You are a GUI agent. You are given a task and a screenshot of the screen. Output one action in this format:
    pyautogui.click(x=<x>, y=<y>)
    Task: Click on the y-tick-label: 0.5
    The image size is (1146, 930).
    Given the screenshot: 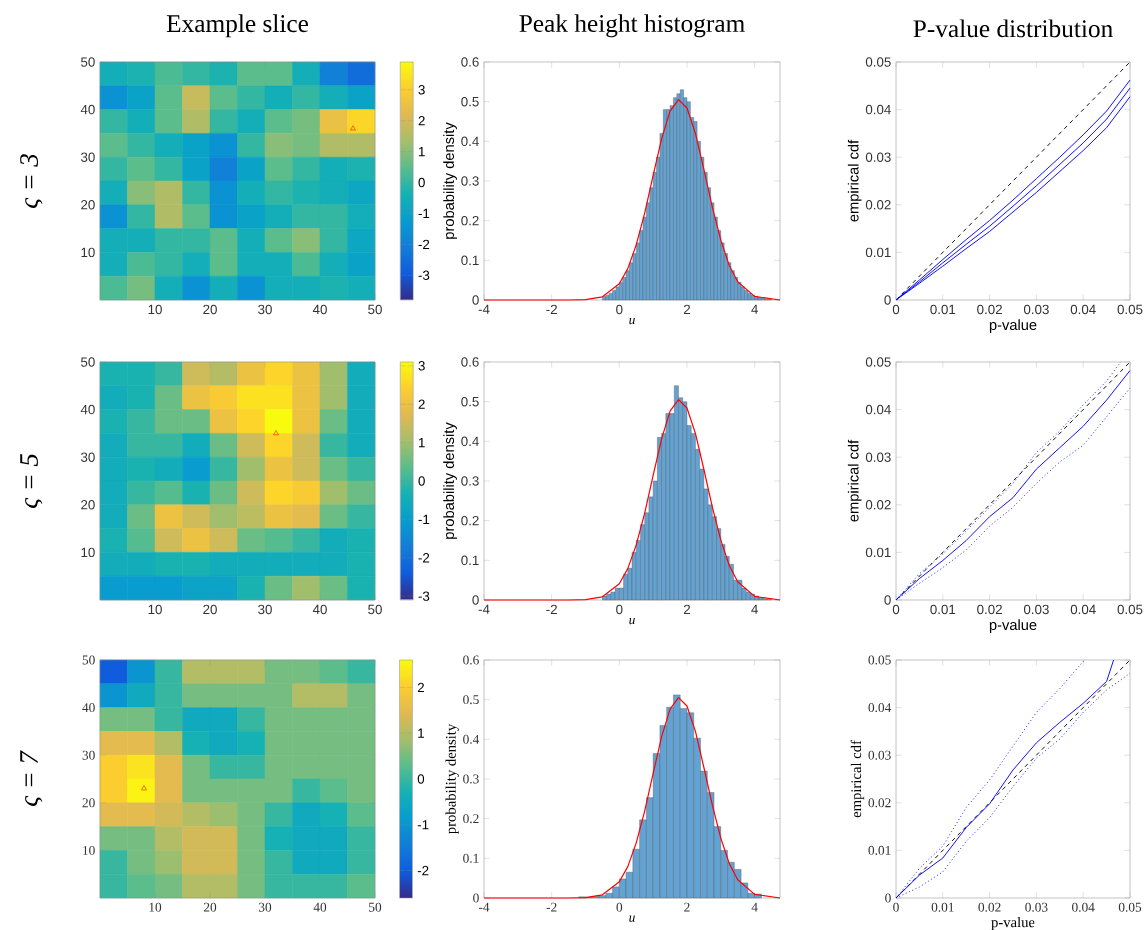 What is the action you would take?
    pyautogui.click(x=471, y=700)
    